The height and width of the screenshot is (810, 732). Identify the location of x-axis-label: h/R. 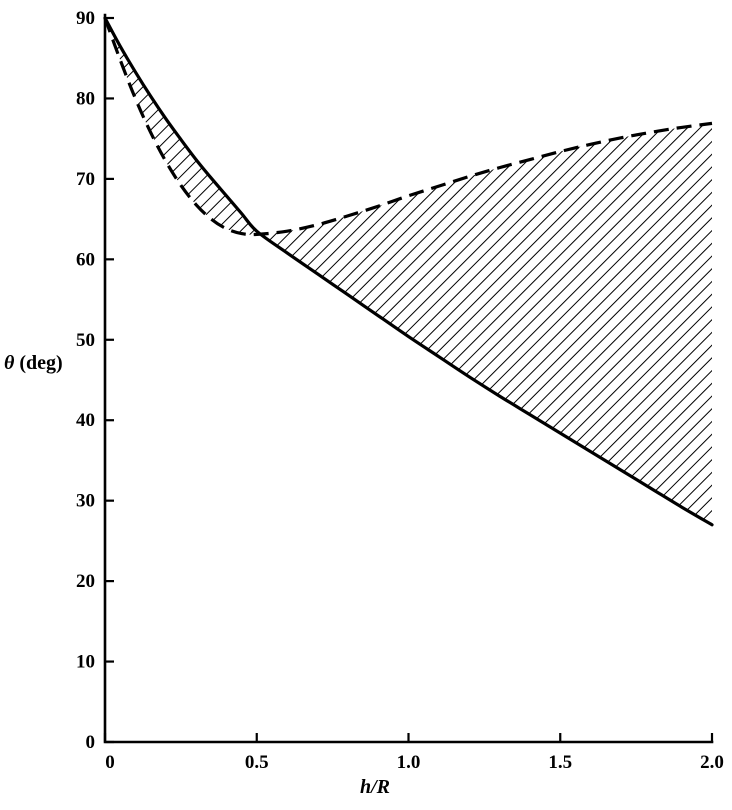
(375, 787).